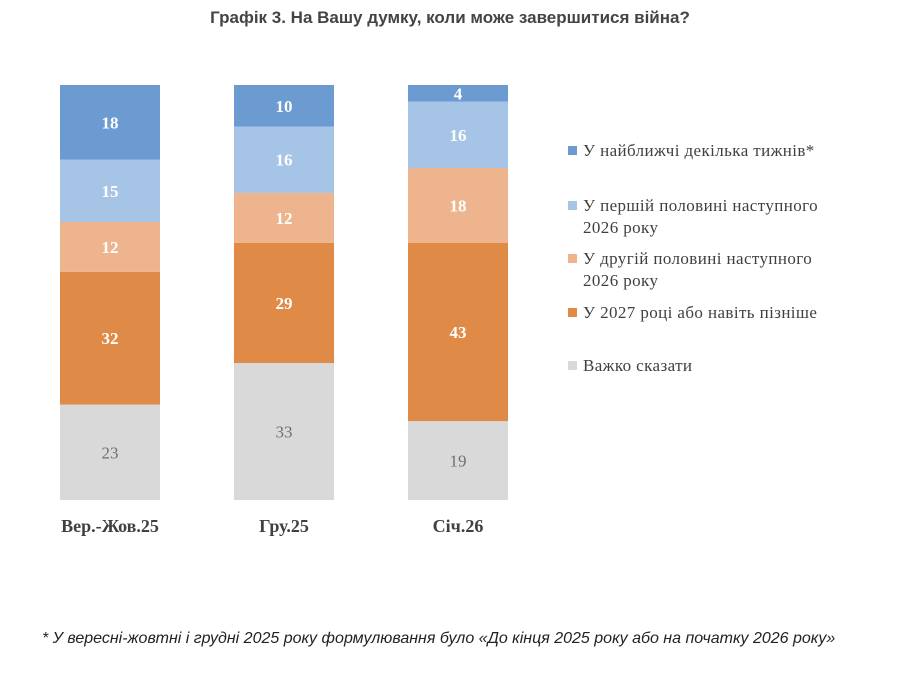  I want to click on legend-item: У 2027 році або навіть пізніше, so click(692, 313).